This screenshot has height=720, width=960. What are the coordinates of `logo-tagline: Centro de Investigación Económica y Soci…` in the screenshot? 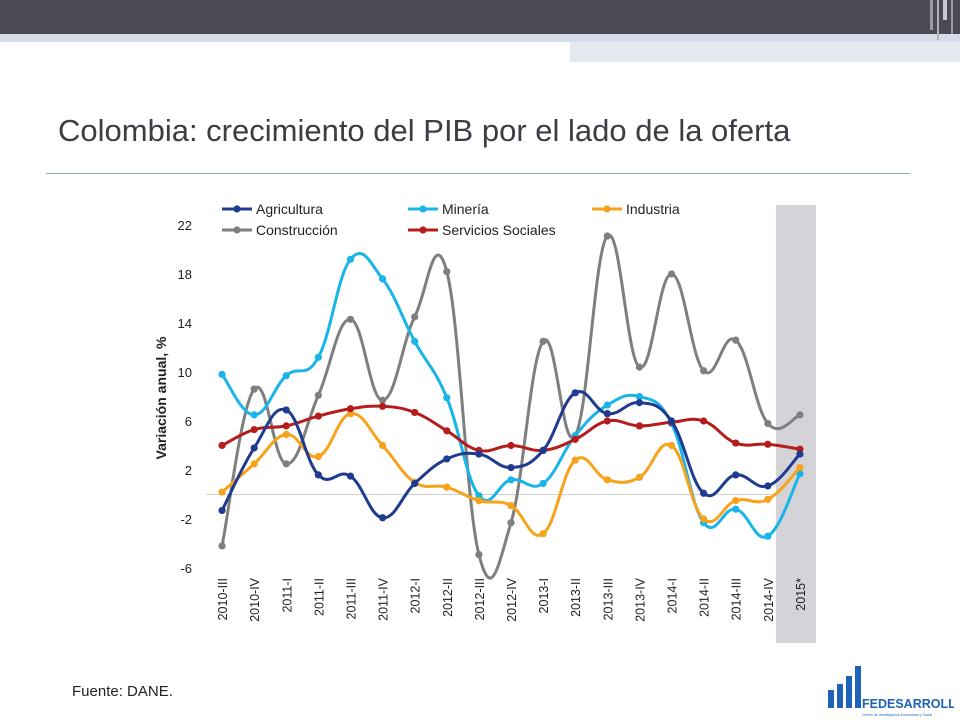 It's located at (897, 715).